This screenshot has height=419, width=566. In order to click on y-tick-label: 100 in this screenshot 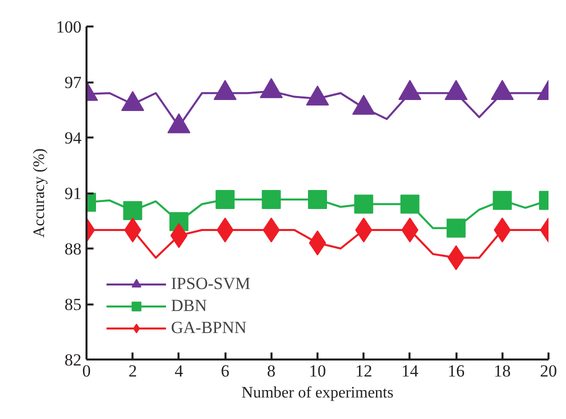, I will do `click(69, 27)`.